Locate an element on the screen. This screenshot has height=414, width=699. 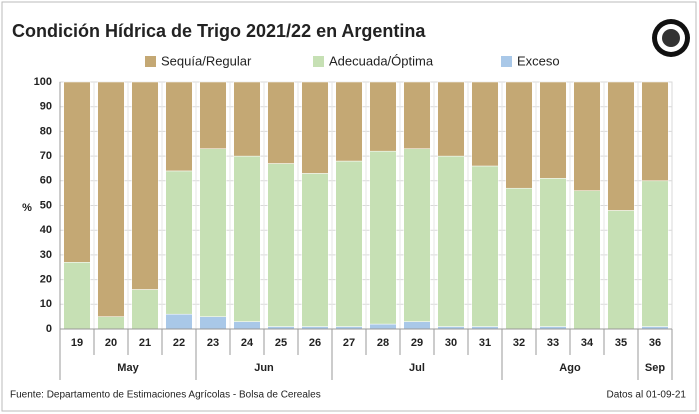
x-group-label: Jun is located at coordinates (264, 368).